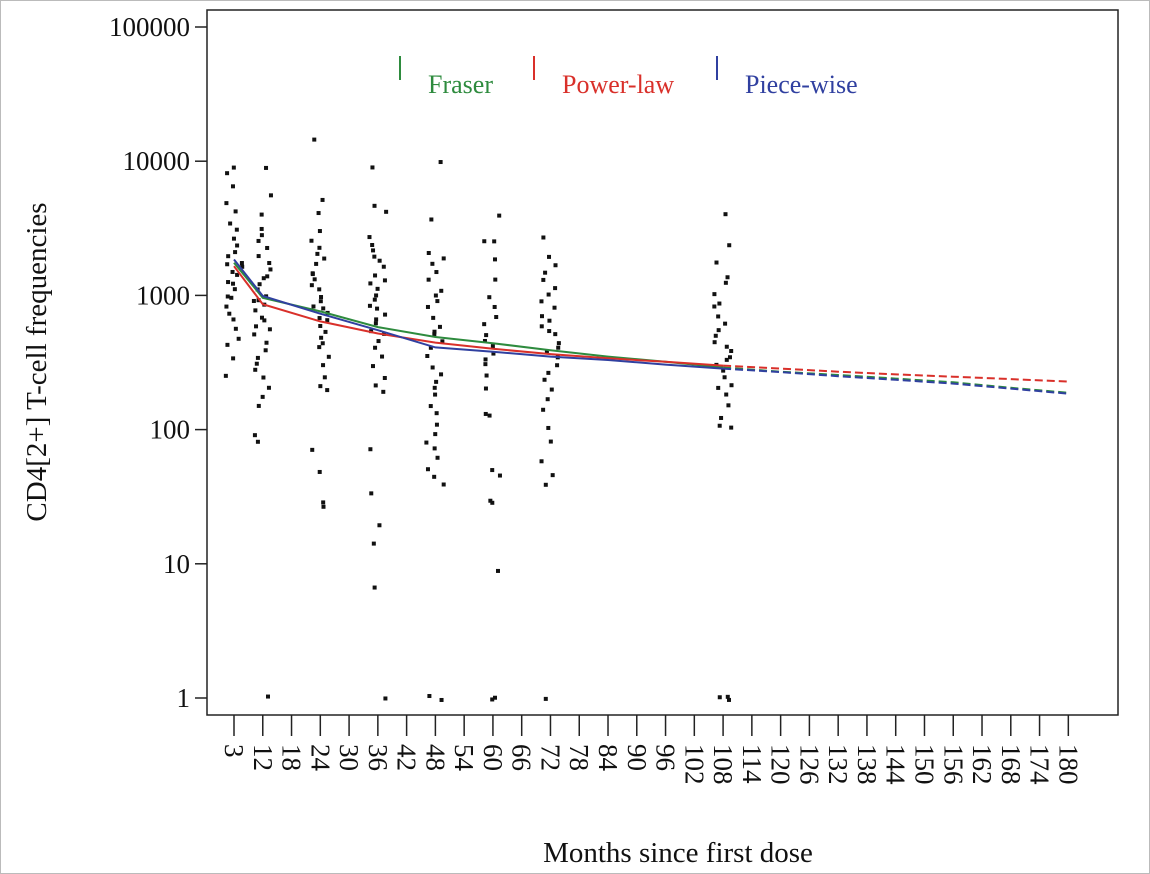 The width and height of the screenshot is (1150, 874). I want to click on x-tick-label: 132, so click(838, 764).